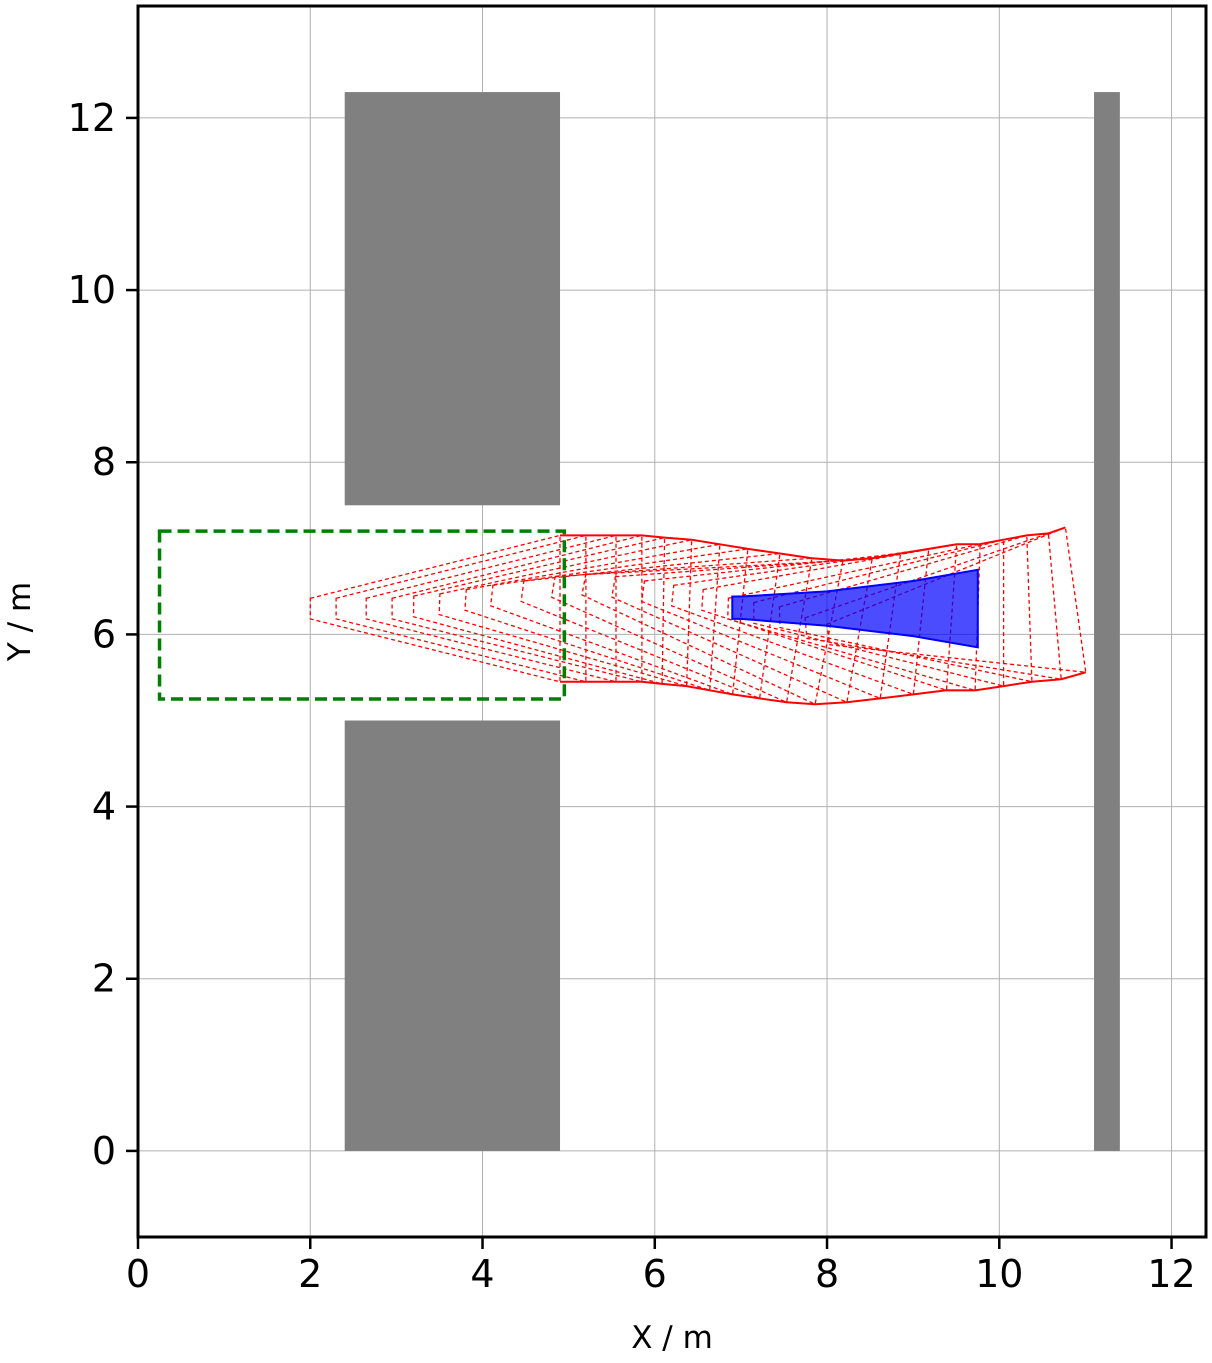 The height and width of the screenshot is (1363, 1212). What do you see at coordinates (92, 290) in the screenshot?
I see `y-tick-label: 10` at bounding box center [92, 290].